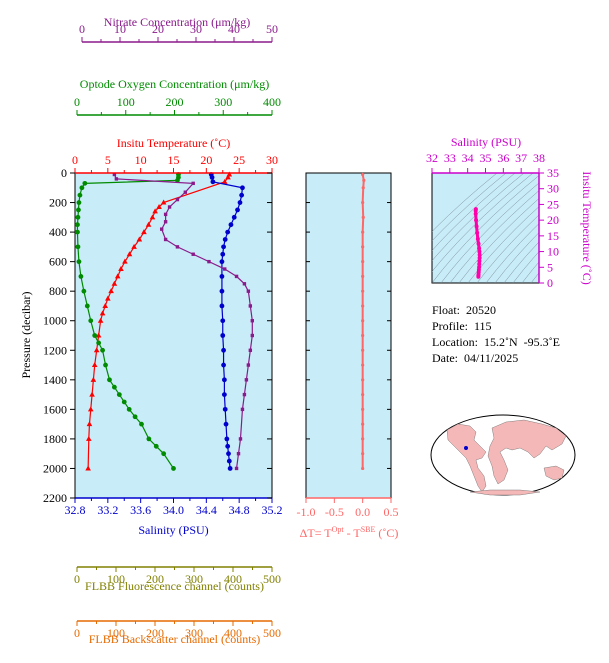 The image size is (609, 663). I want to click on ts-temperature-tick-label: 35, so click(553, 173).